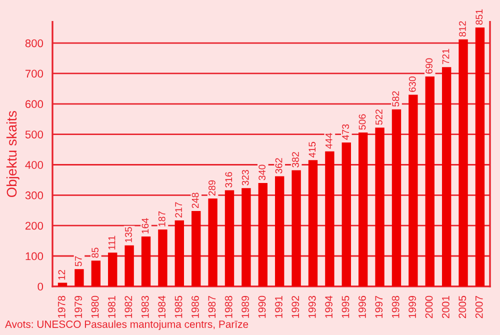 This screenshot has width=500, height=335. I want to click on y-axis-title: Objektu skaits, so click(13, 154).